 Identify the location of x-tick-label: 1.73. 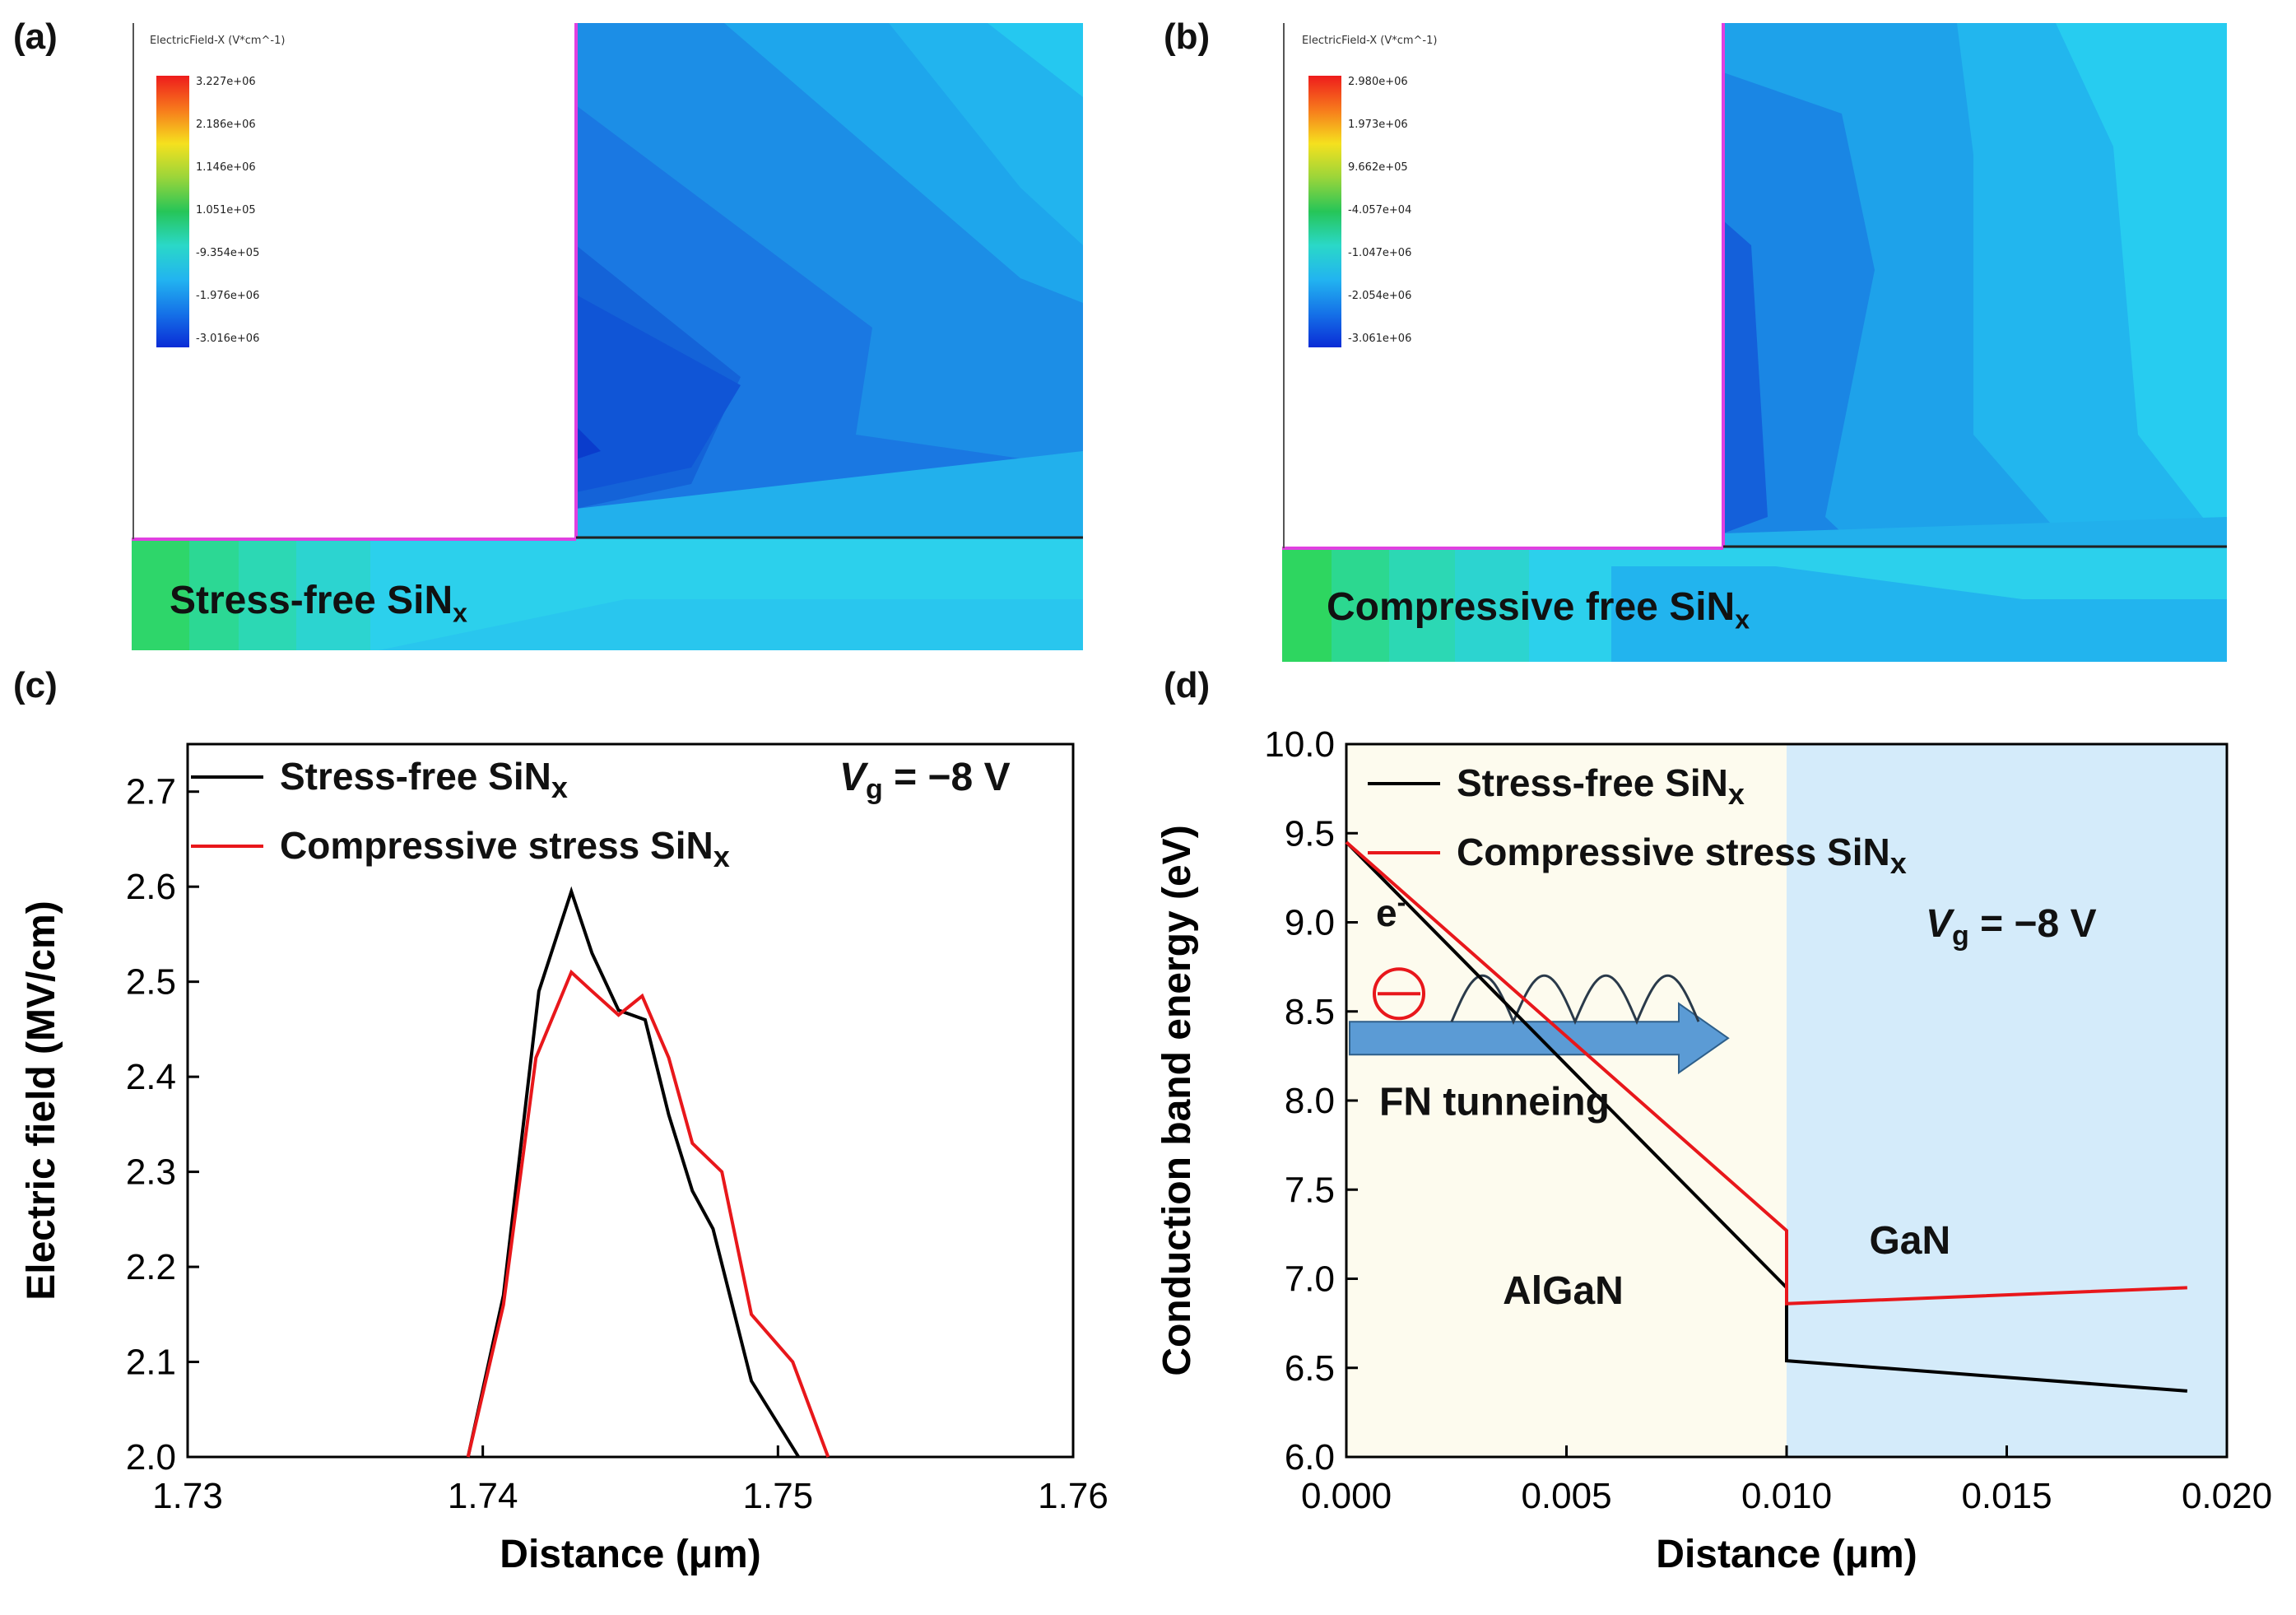
(188, 1496).